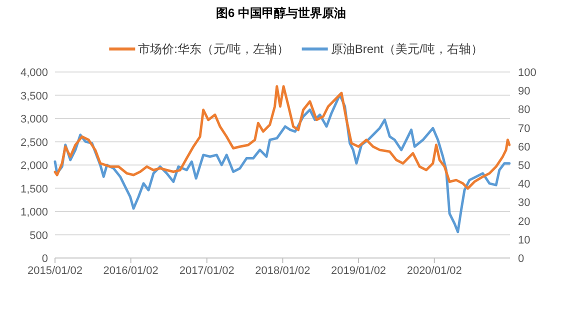  I want to click on y-tick-label: 500, so click(39, 236).